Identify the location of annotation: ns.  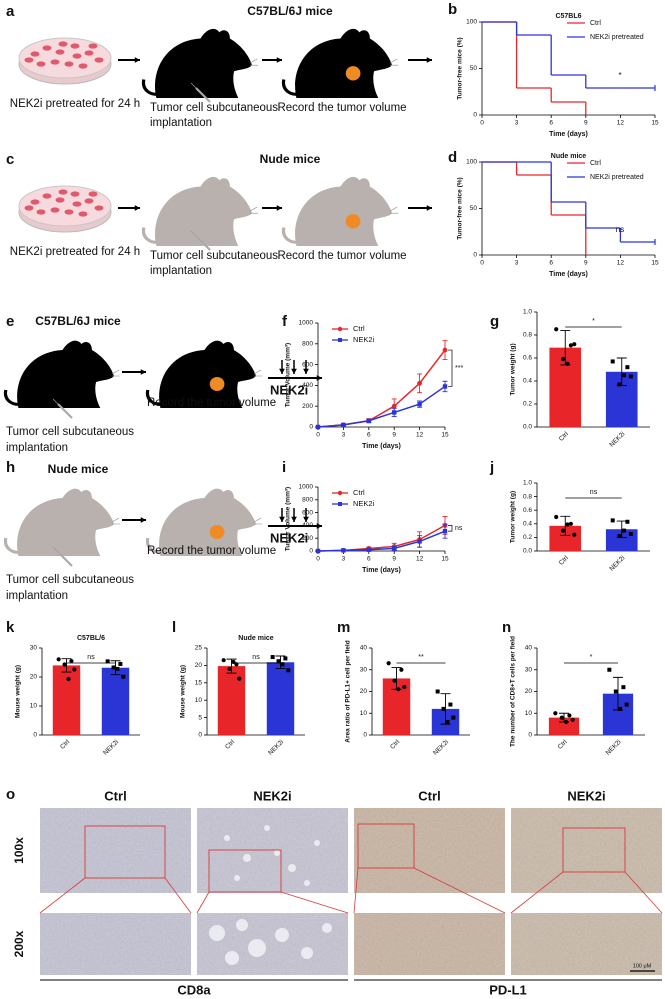
(459, 528).